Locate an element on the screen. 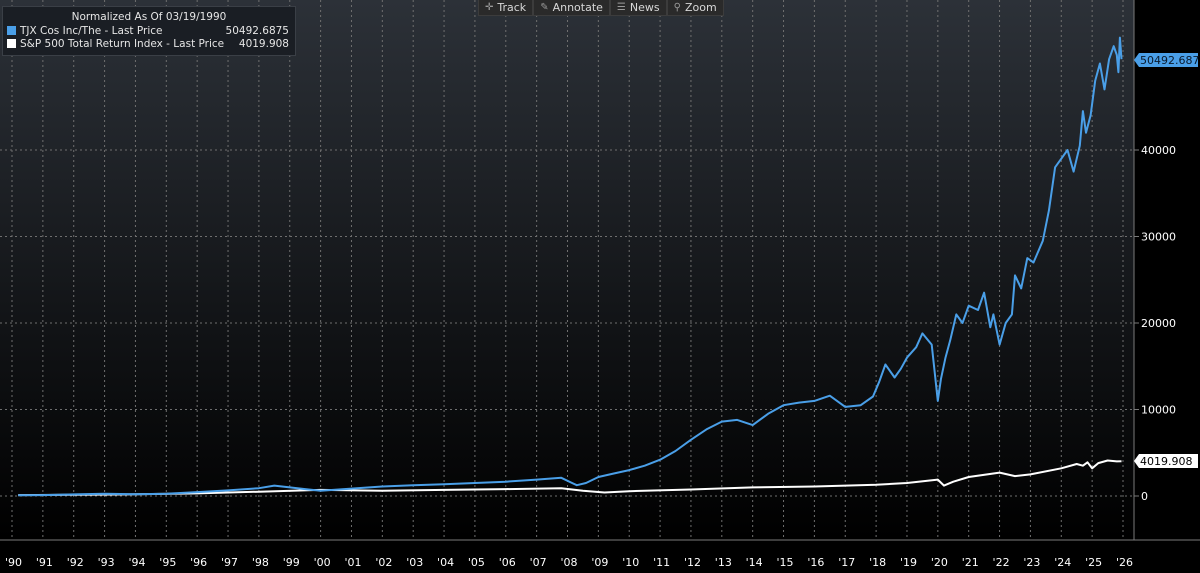  x-tick-label: '09 is located at coordinates (599, 562).